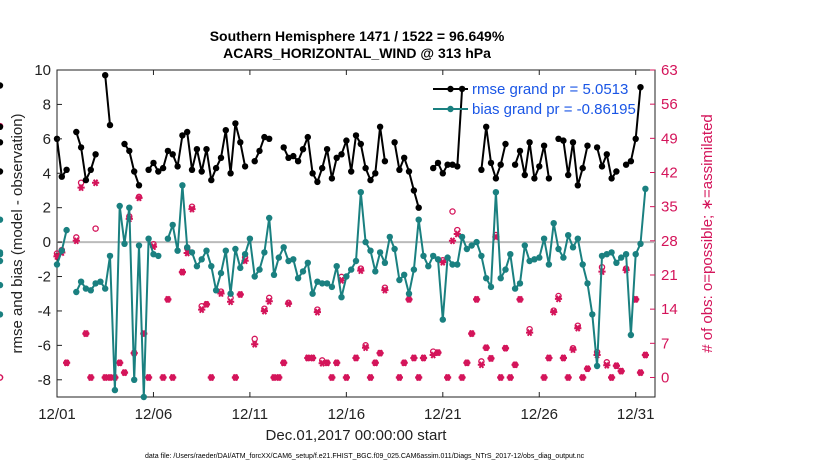 The image size is (830, 470). I want to click on x-tick-label: 12/31, so click(636, 414).